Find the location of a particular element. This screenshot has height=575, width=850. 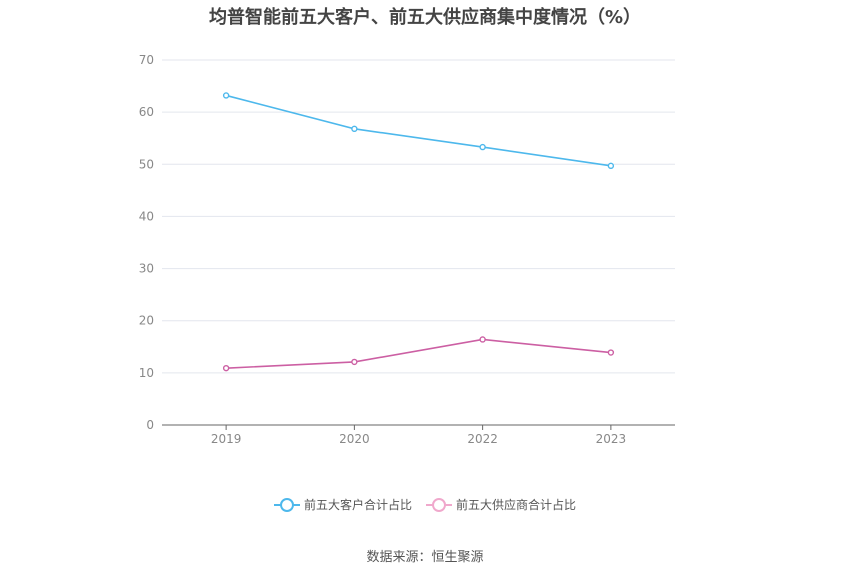

data-point-0-2022 is located at coordinates (482, 147).